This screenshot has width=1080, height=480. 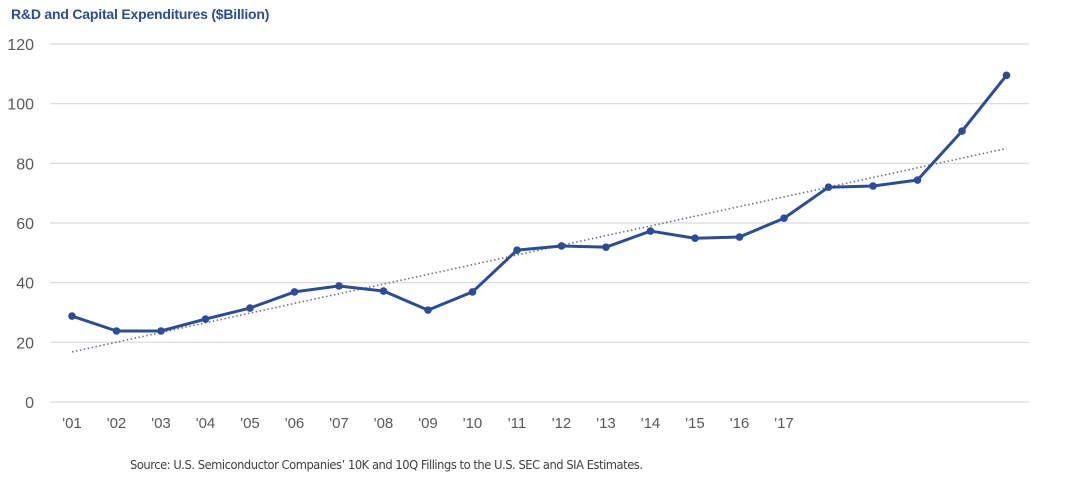 I want to click on x-tick-label: '16, so click(x=740, y=423).